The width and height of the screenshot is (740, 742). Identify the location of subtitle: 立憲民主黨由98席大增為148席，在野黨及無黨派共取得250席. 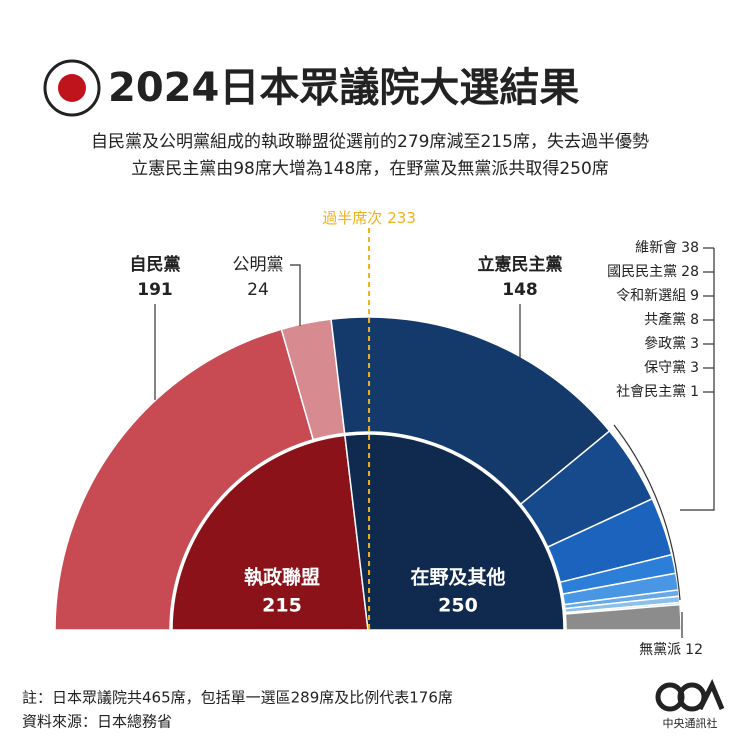
(370, 168).